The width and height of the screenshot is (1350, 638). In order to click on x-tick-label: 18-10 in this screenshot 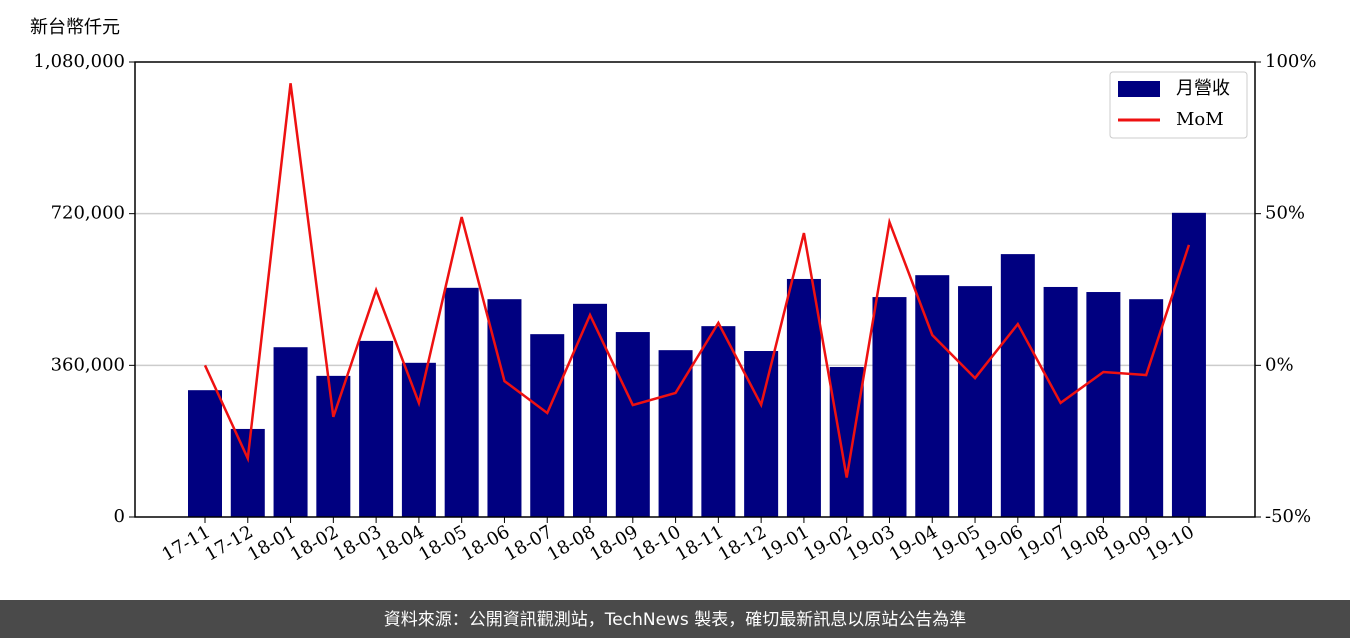, I will do `click(656, 543)`.